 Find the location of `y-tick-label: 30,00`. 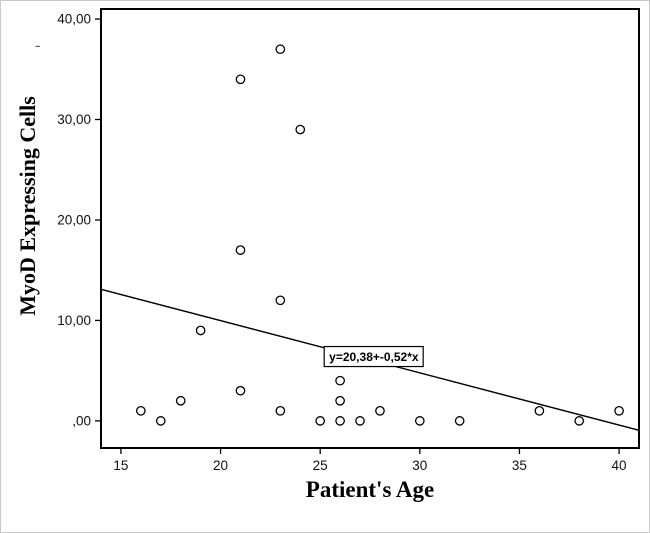

y-tick-label: 30,00 is located at coordinates (74, 119).